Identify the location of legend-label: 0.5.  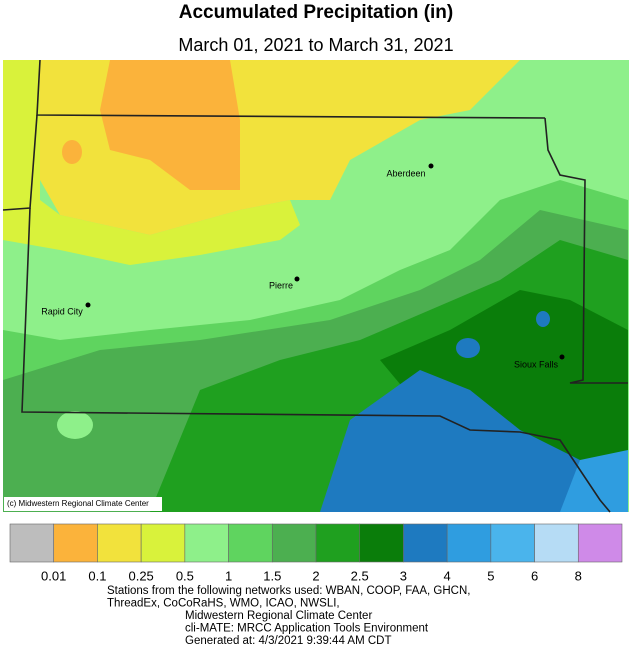
(185, 575).